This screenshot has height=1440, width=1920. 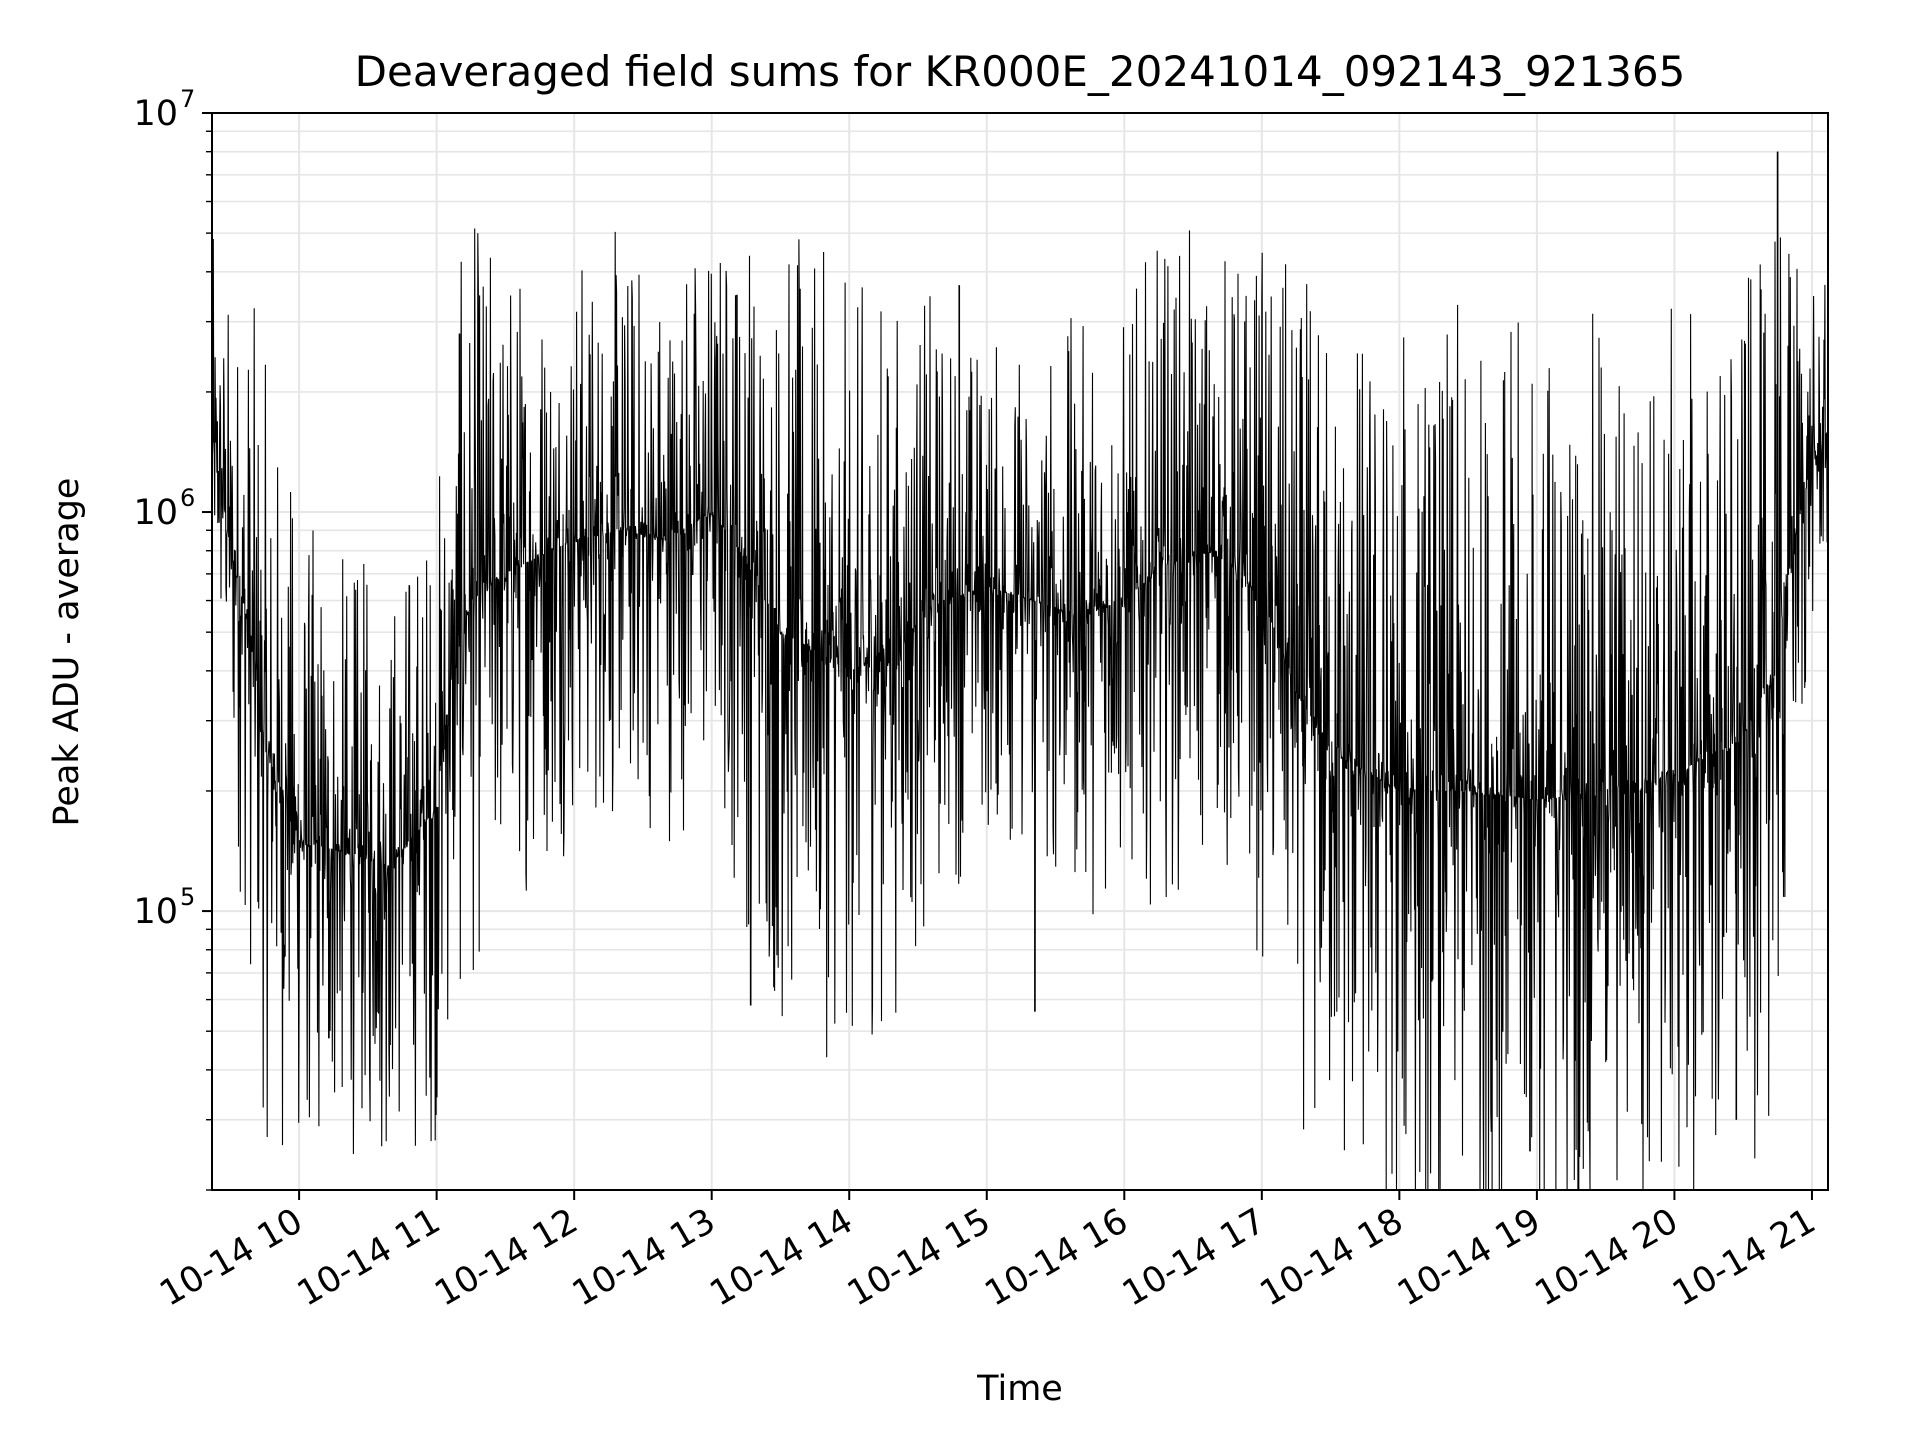 I want to click on y-tick-exponent: 5, so click(x=187, y=897).